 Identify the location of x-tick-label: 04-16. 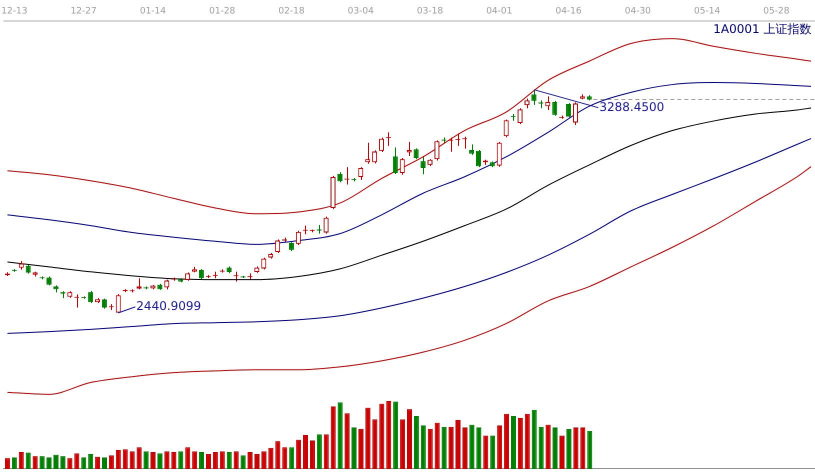
(568, 11).